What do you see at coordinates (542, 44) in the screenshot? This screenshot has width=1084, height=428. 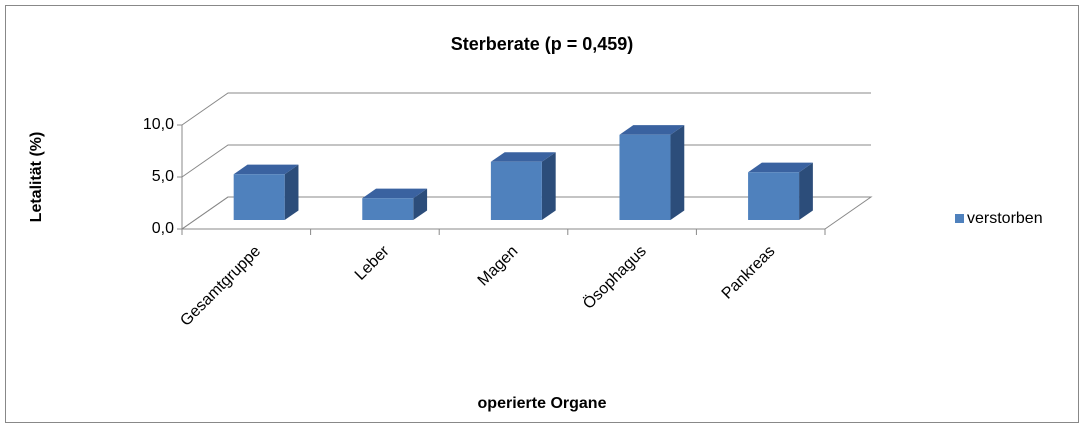 I see `chart-title: Sterberate (p = 0,459)` at bounding box center [542, 44].